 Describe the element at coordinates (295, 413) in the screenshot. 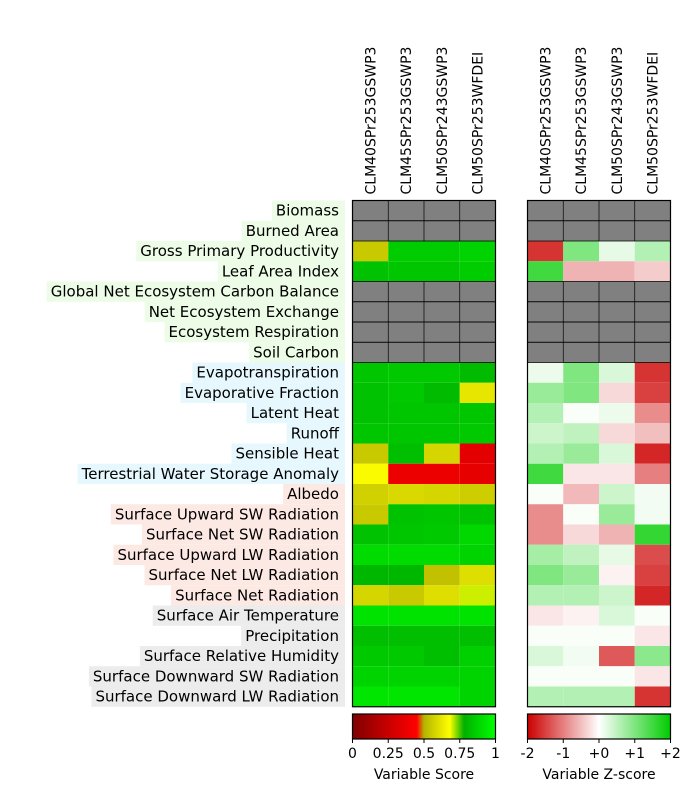

I see `row-label: Latent Heat` at that location.